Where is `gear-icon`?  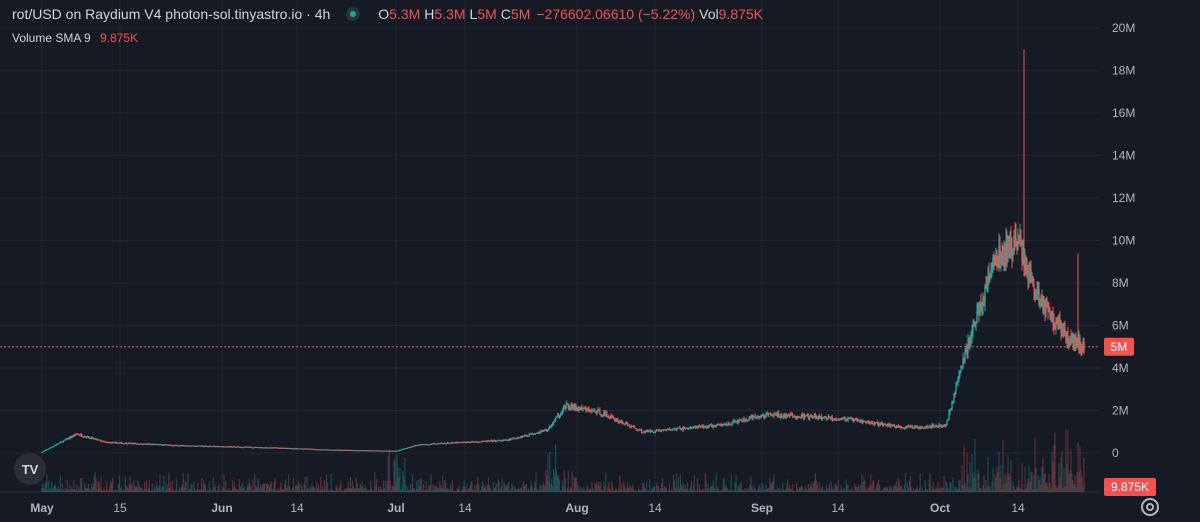
gear-icon is located at coordinates (1150, 507).